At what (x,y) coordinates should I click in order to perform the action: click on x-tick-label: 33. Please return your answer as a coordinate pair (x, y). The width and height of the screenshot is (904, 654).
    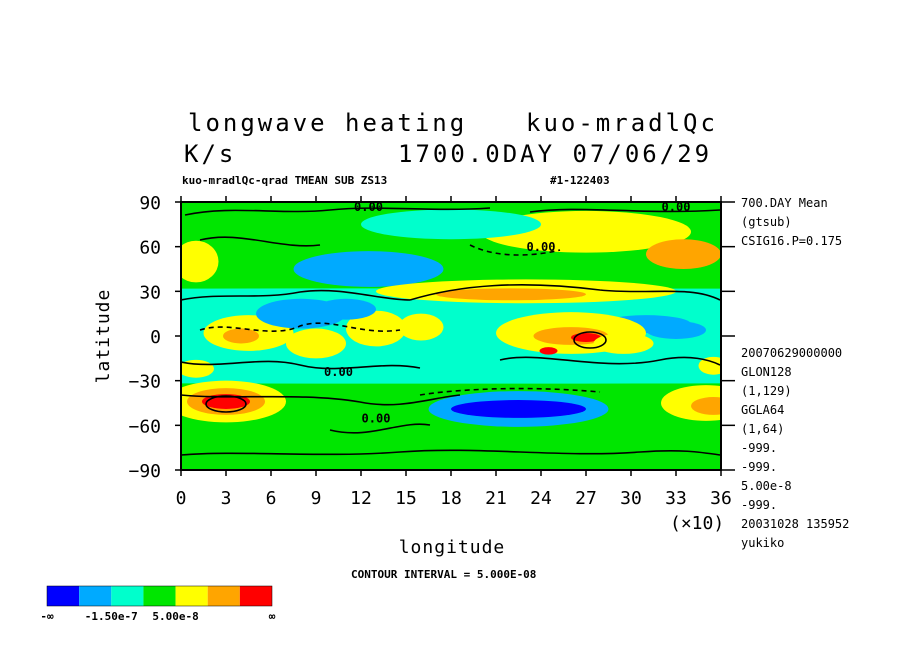
    Looking at the image, I should click on (676, 498).